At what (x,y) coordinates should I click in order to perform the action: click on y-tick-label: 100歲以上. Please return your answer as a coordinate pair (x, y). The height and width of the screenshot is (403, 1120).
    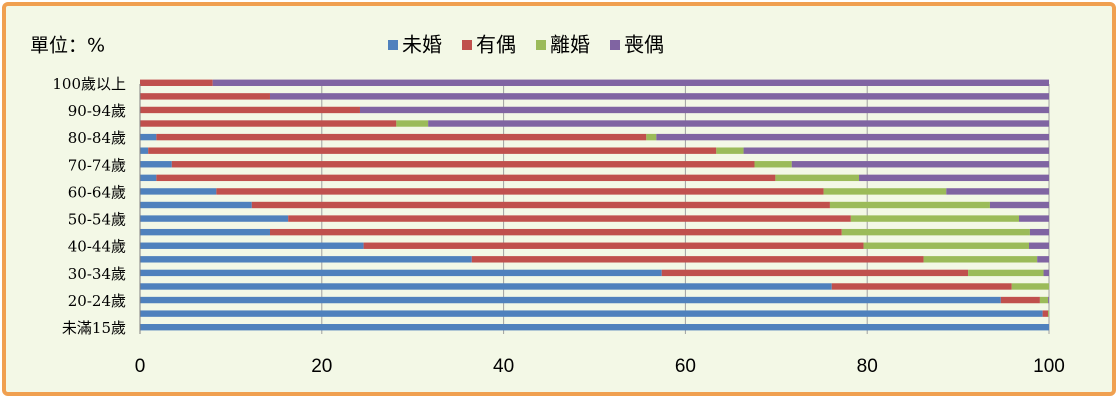
    Looking at the image, I should click on (89, 84).